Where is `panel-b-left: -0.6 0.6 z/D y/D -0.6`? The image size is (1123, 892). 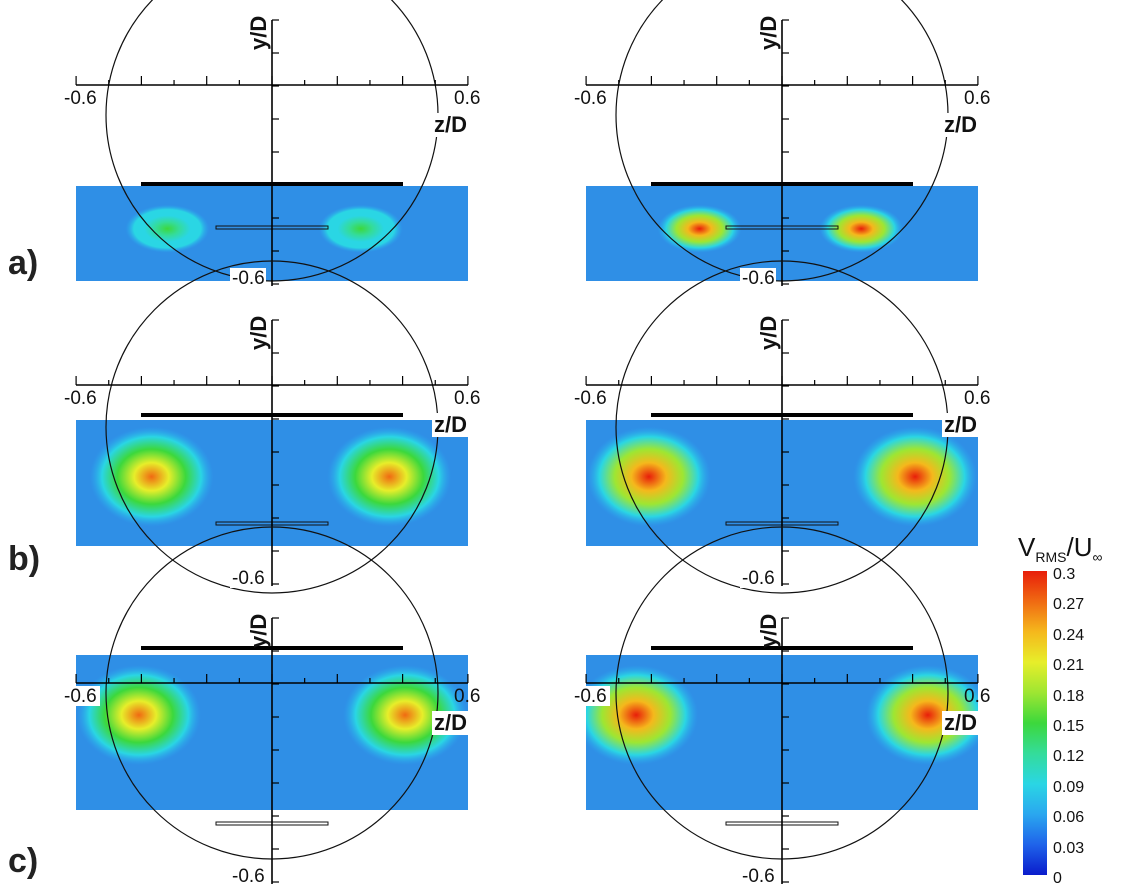 panel-b-left: -0.6 0.6 z/D y/D -0.6 is located at coordinates (272, 427).